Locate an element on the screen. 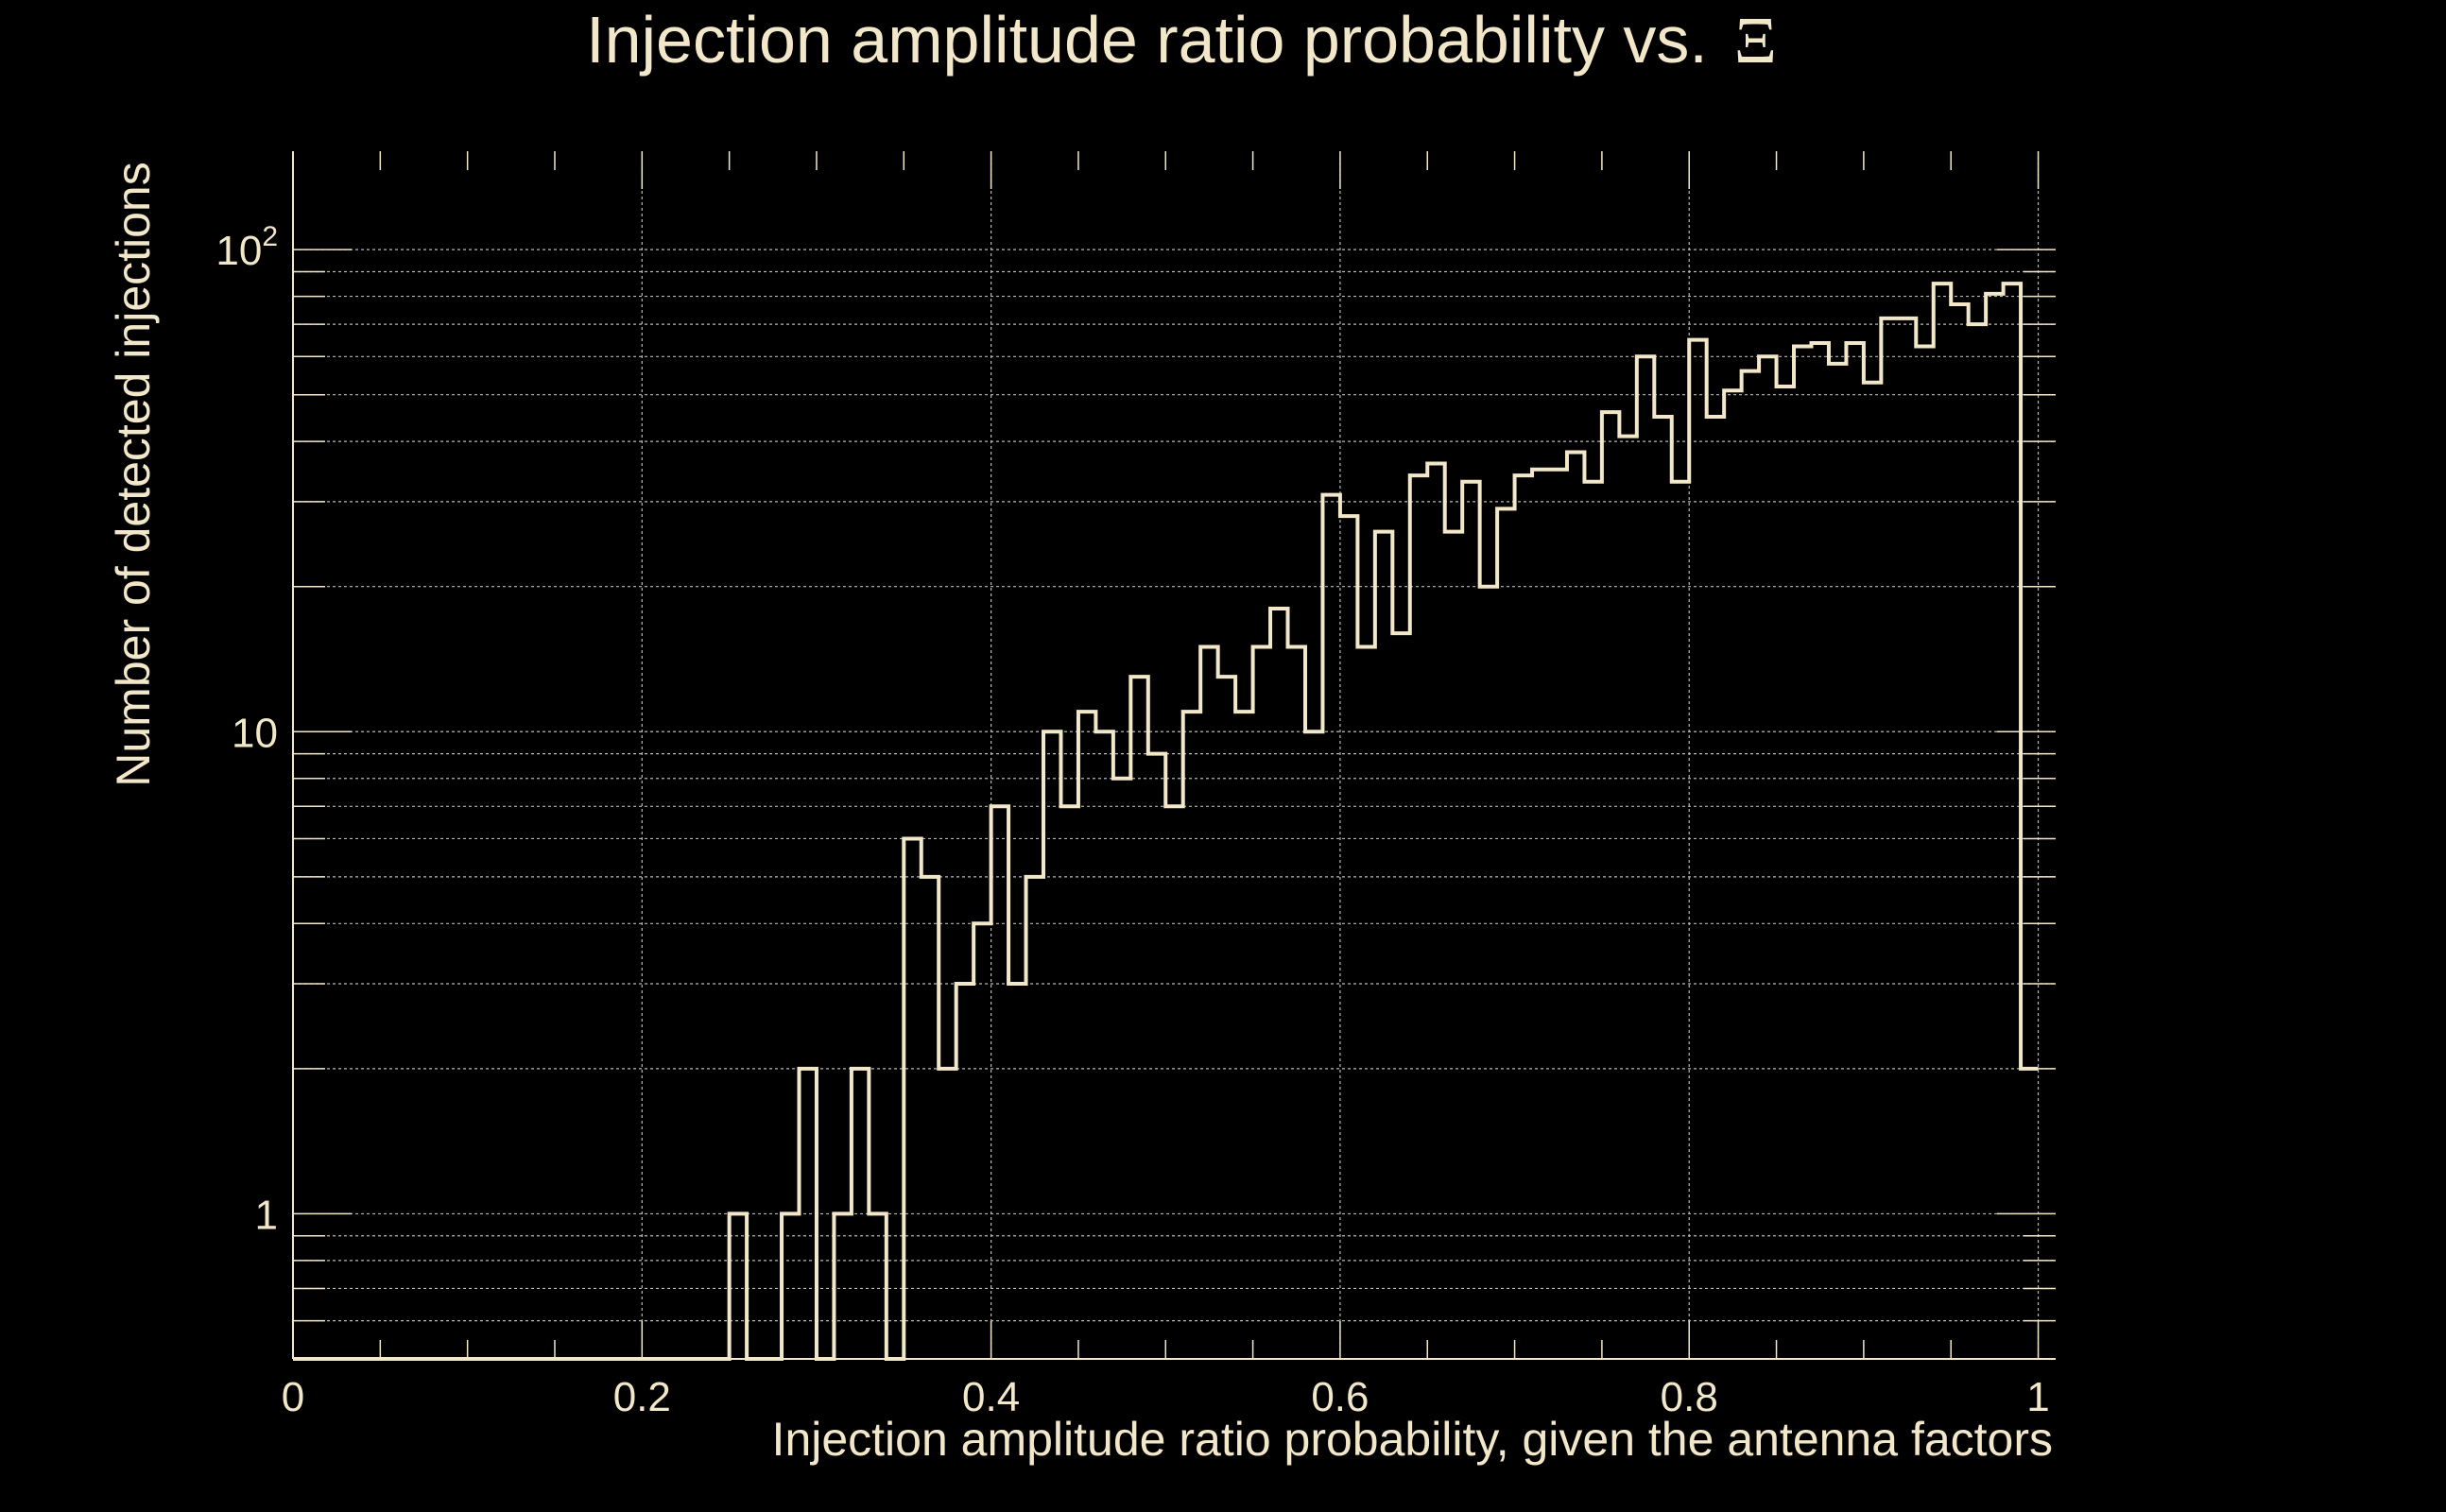 This screenshot has width=2446, height=1512. y-tick-label: 10 is located at coordinates (255, 733).